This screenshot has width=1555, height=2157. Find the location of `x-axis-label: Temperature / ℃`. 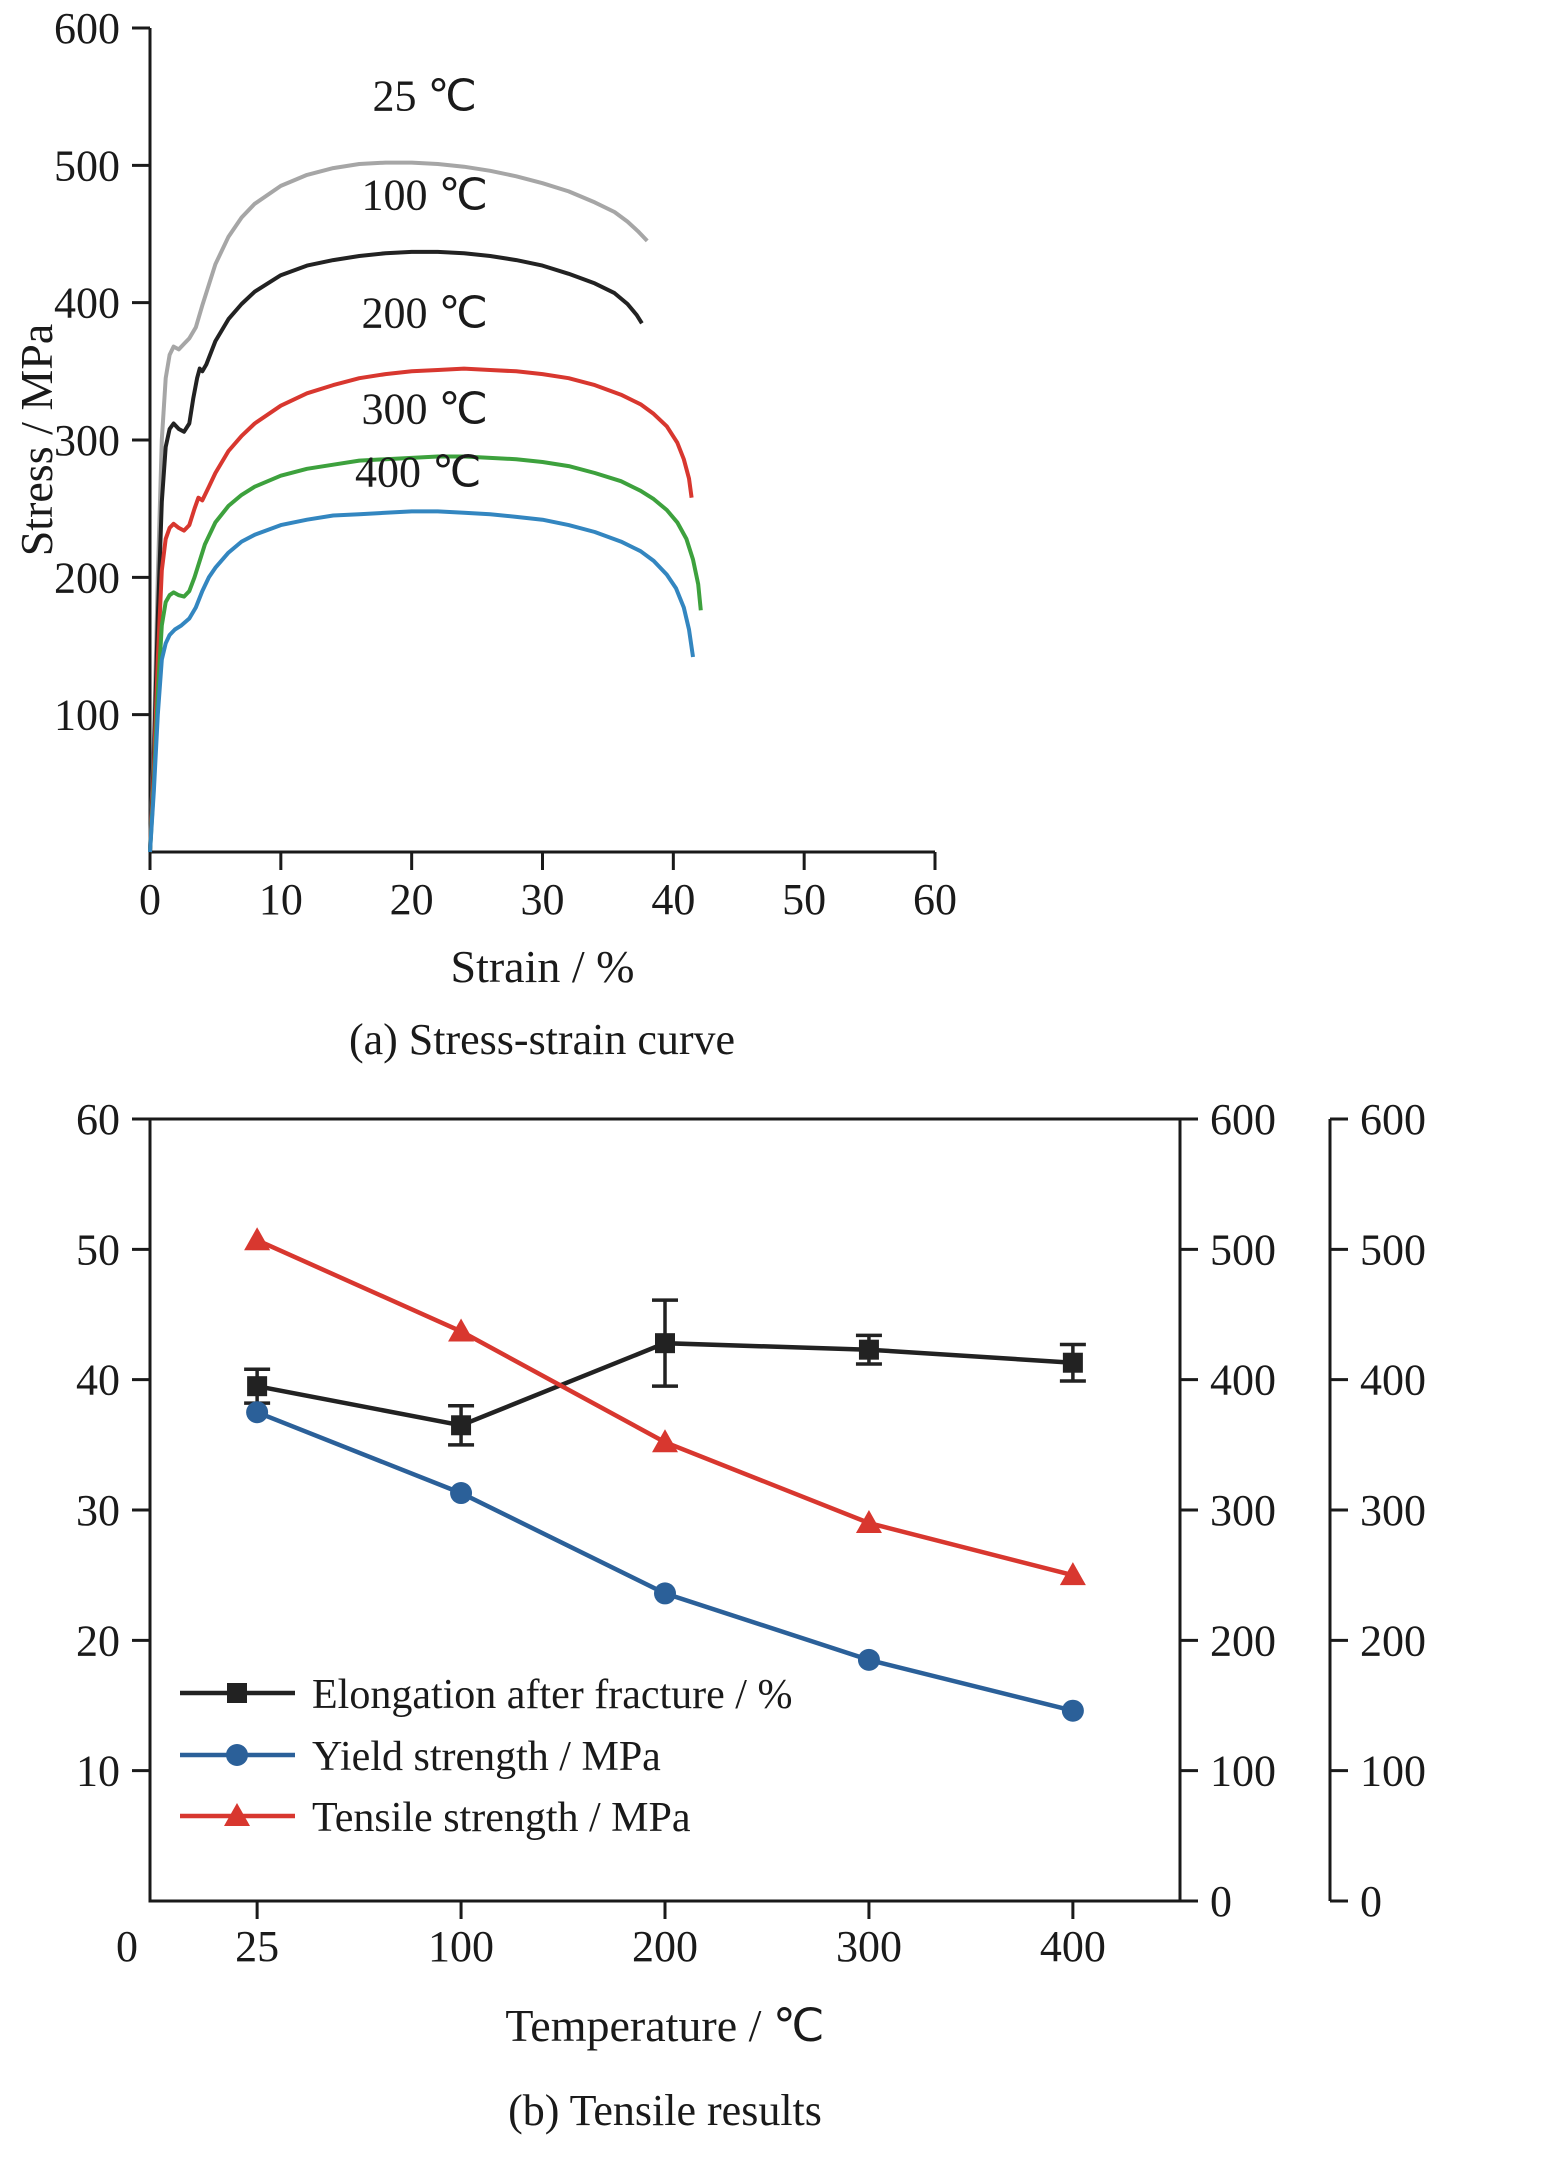

x-axis-label: Temperature / ℃ is located at coordinates (664, 2025).